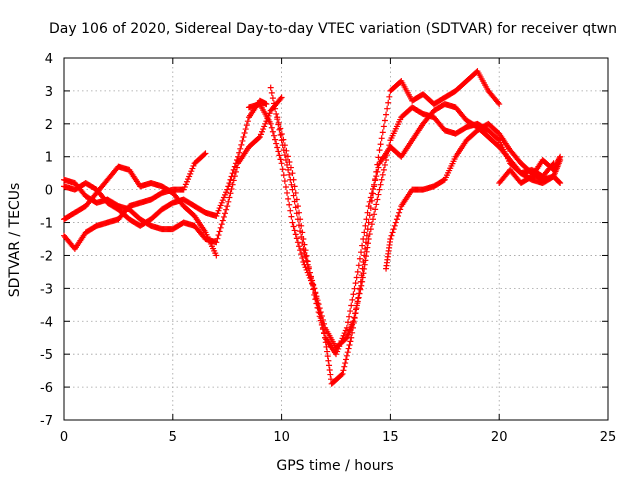 Image resolution: width=640 pixels, height=480 pixels. Describe the element at coordinates (49, 191) in the screenshot. I see `y-tick-label: 0` at that location.